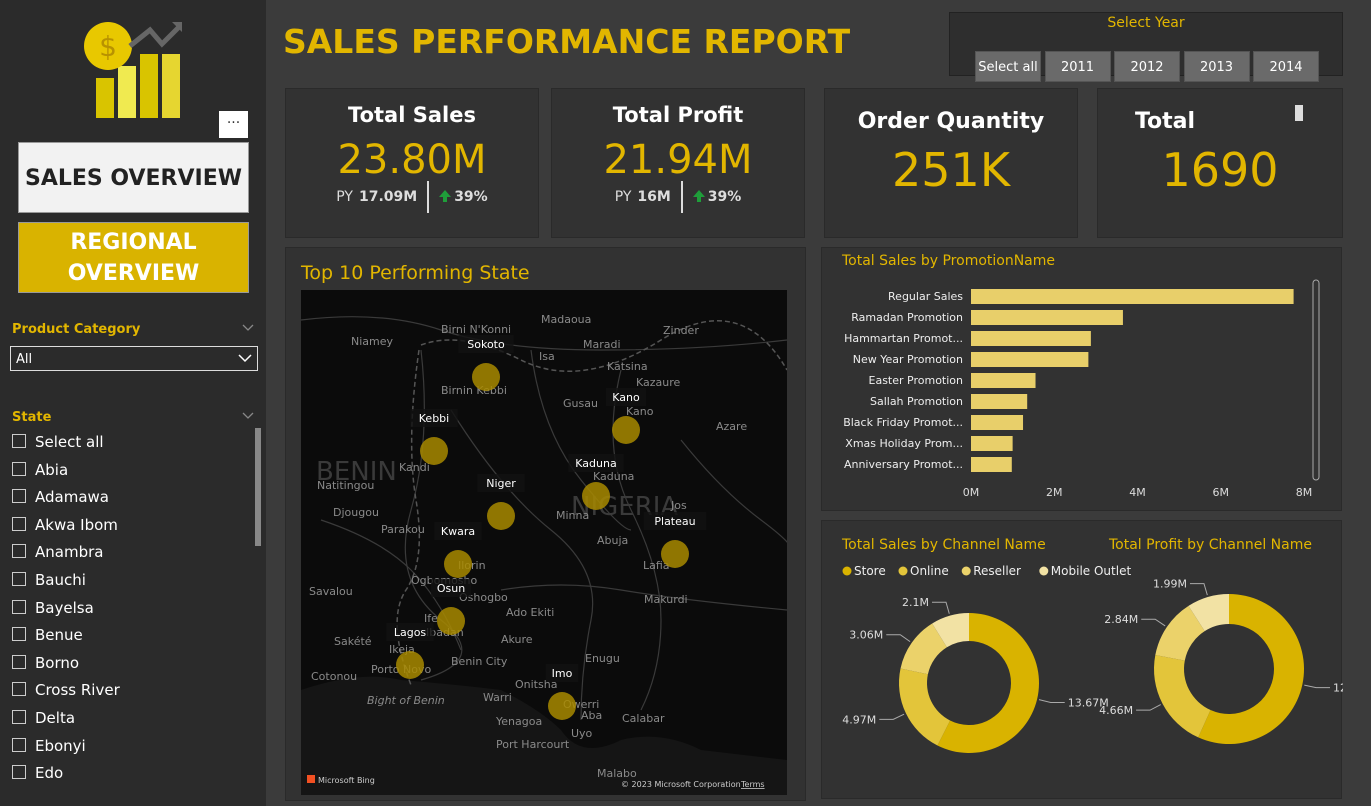 Image resolution: width=1371 pixels, height=806 pixels. Describe the element at coordinates (1051, 701) in the screenshot. I see `leader-line` at that location.